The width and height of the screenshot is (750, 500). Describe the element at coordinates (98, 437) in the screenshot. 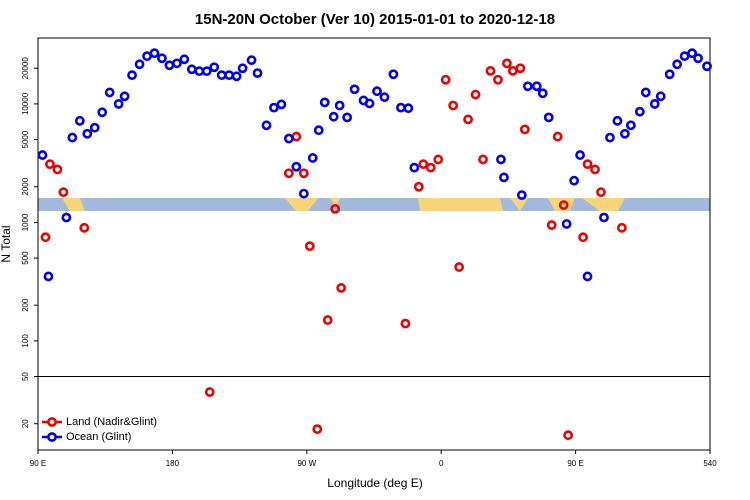

I see `legend-label: Ocean (Glint)` at that location.